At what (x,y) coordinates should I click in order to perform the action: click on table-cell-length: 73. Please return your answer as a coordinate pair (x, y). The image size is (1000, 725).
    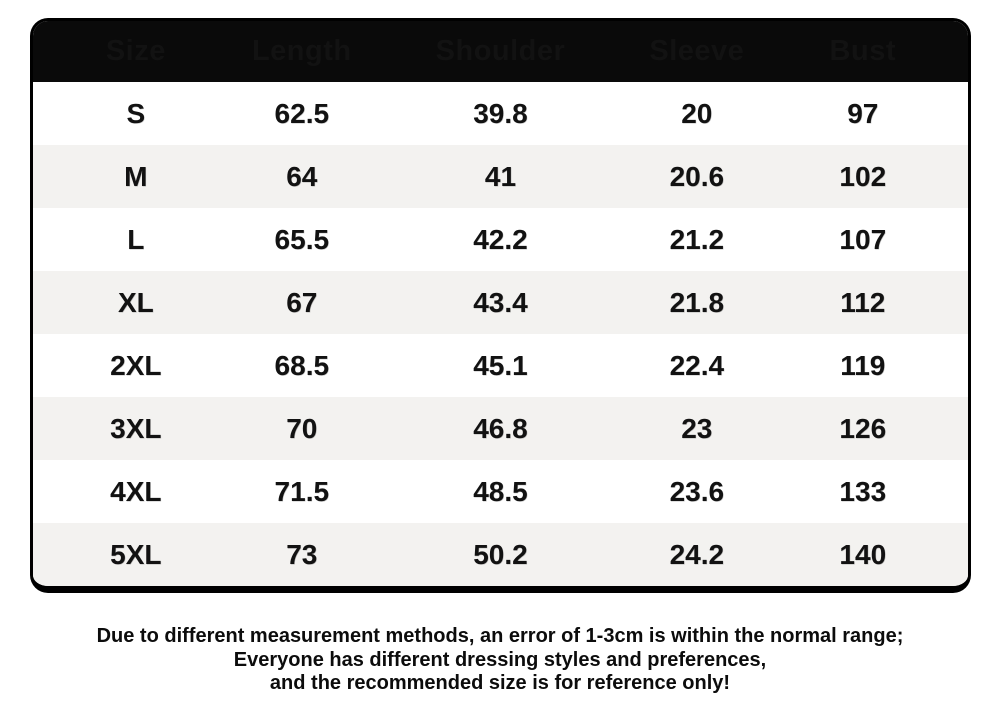
    Looking at the image, I should click on (302, 554).